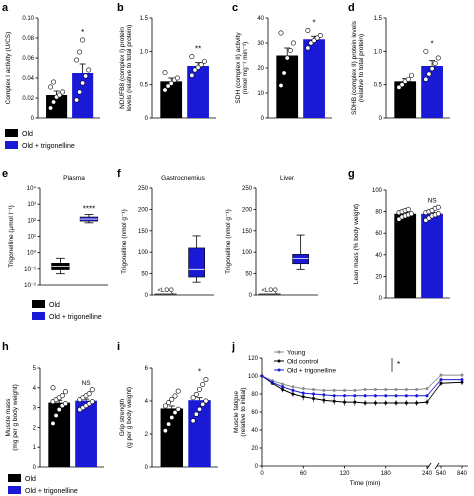  Describe the element at coordinates (378, 86) in the screenshot. I see `y-tick-label-d: 0.5` at that location.